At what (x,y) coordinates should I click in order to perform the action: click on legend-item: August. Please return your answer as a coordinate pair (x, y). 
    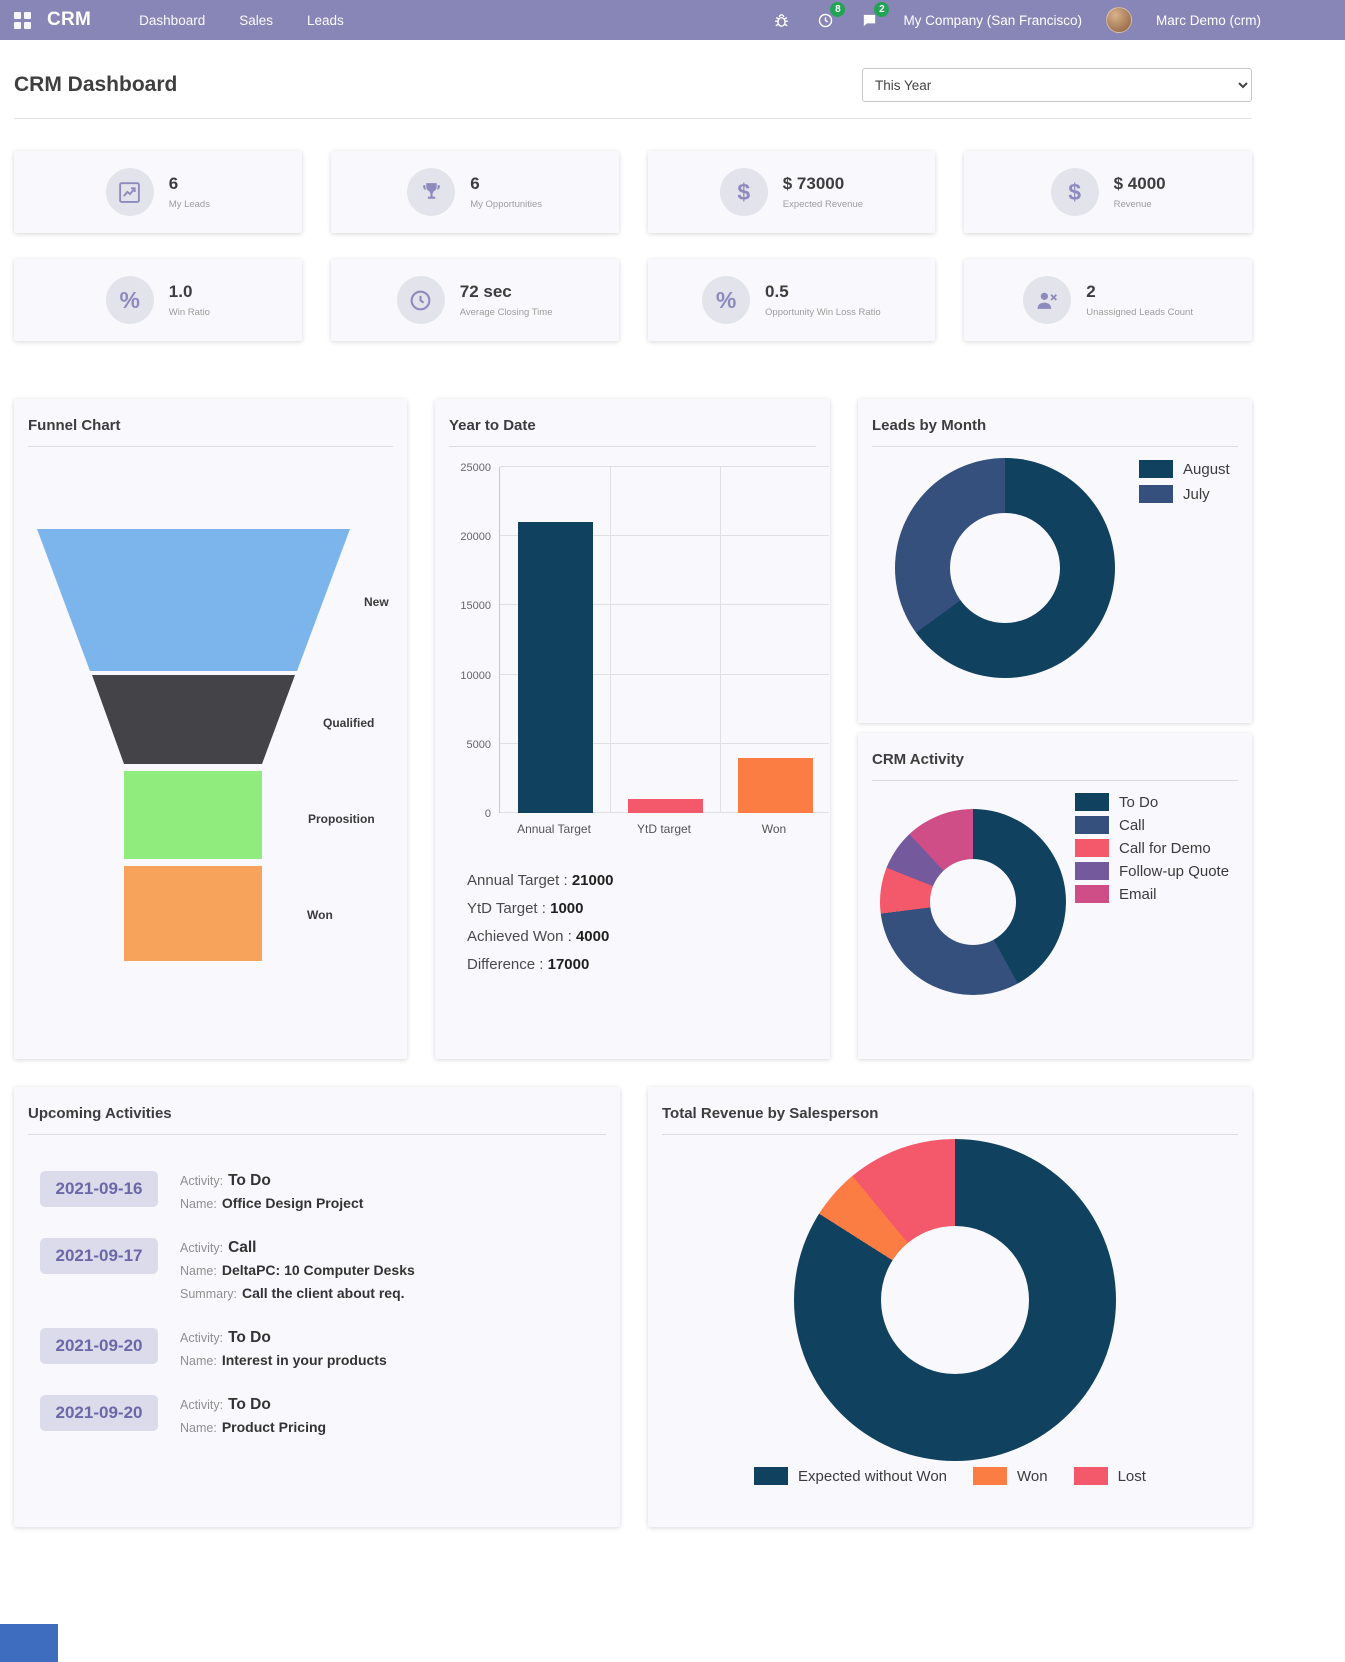
    Looking at the image, I should click on (1184, 469).